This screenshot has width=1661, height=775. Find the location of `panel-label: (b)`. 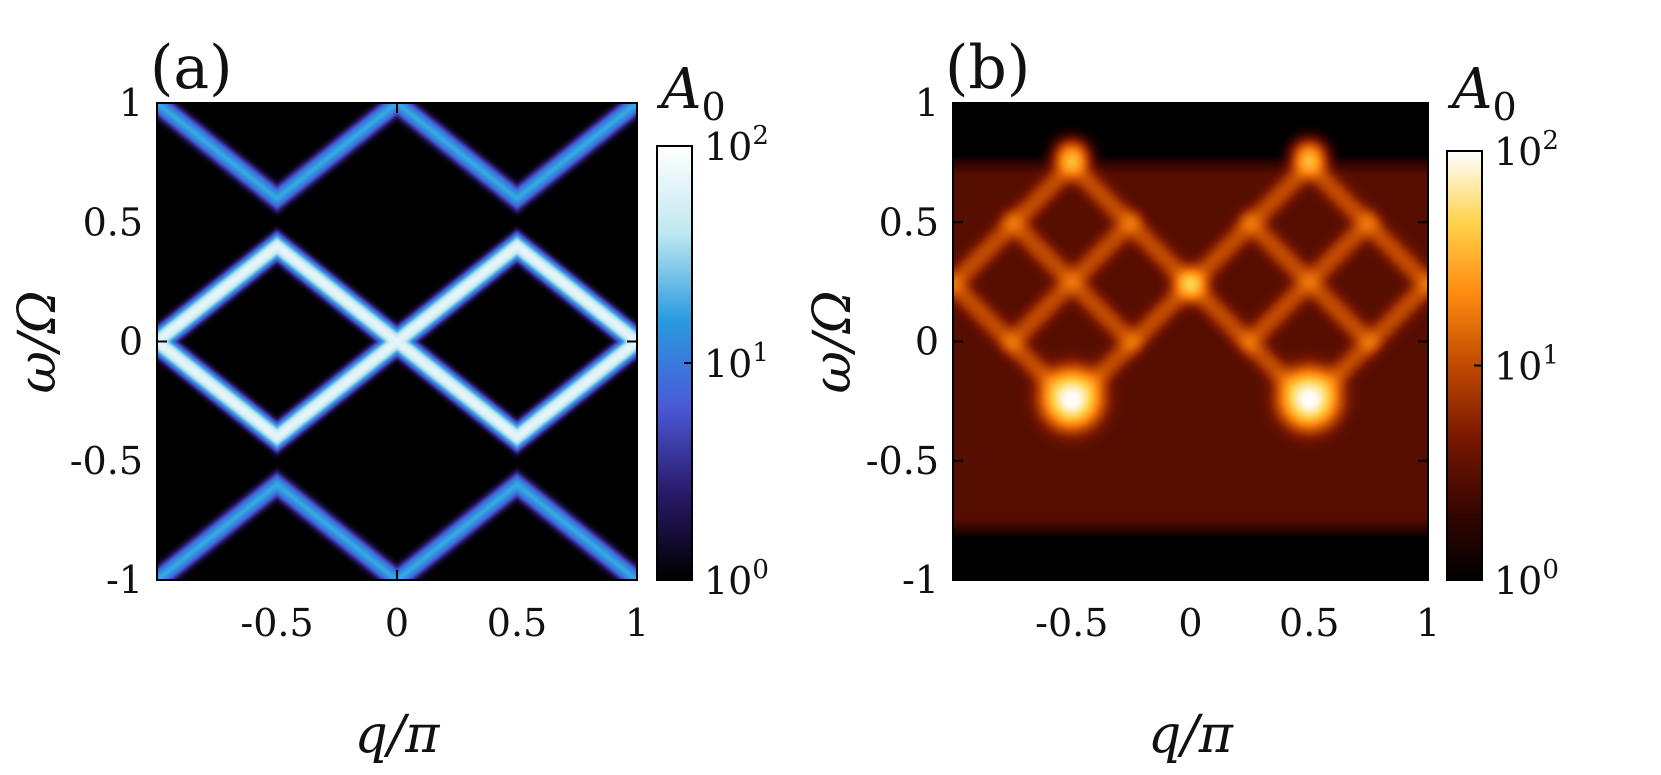

panel-label: (b) is located at coordinates (987, 68).